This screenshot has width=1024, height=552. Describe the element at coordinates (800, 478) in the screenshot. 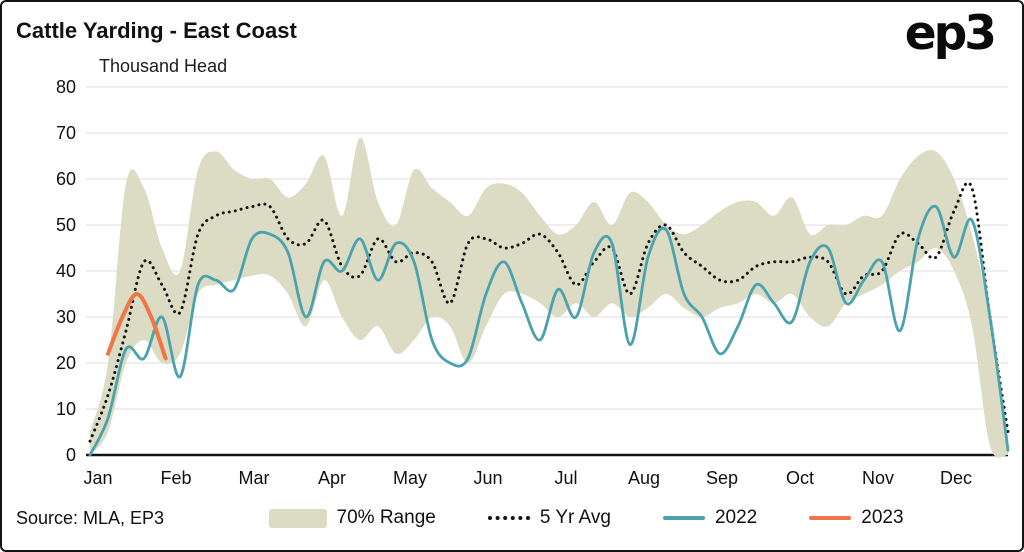

I see `x-tick-label: Oct` at that location.